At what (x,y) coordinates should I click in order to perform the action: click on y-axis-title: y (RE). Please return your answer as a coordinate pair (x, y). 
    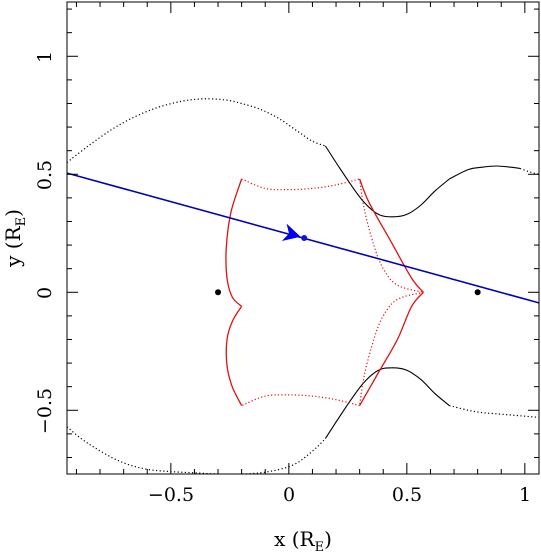
    Looking at the image, I should click on (15, 238).